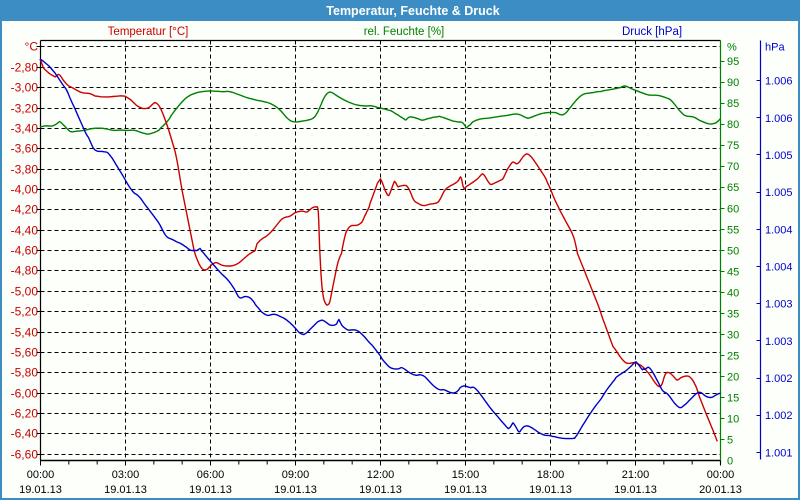 The image size is (800, 500). What do you see at coordinates (733, 62) in the screenshot?
I see `svg-text: 95` at bounding box center [733, 62].